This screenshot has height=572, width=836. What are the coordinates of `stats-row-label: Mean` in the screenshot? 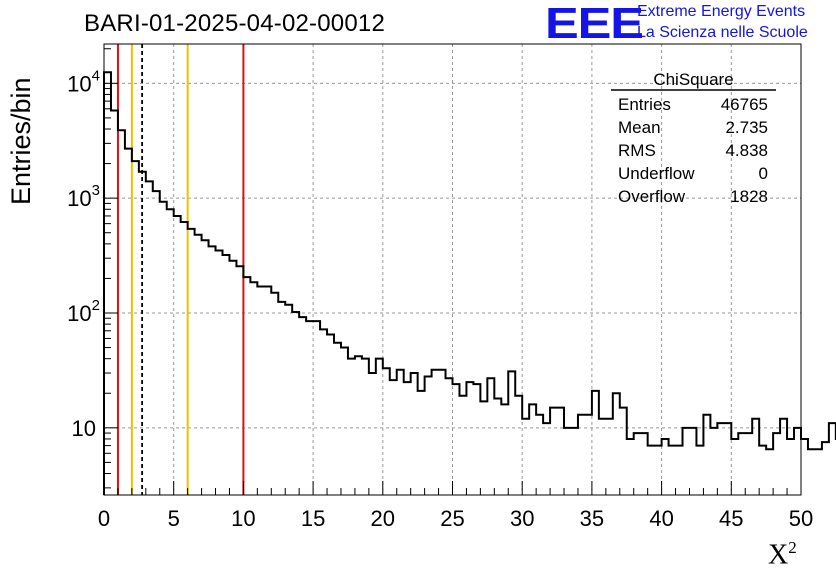 It's located at (639, 127).